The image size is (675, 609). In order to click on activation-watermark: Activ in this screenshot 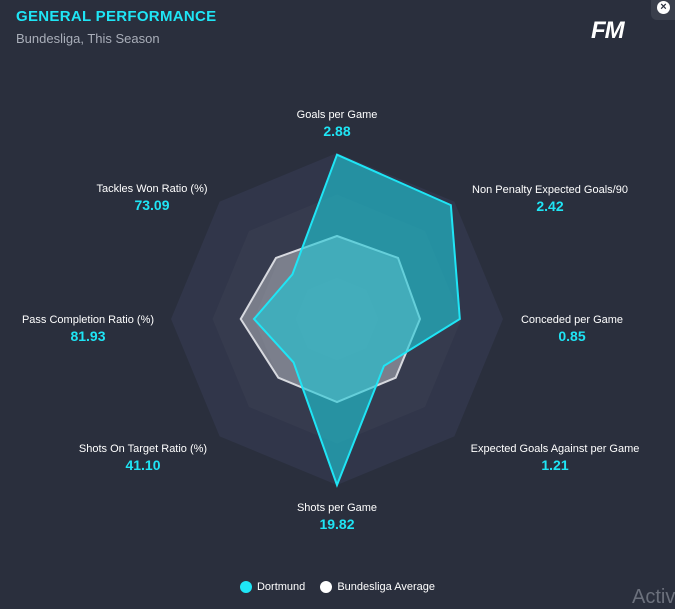, I will do `click(653, 597)`.